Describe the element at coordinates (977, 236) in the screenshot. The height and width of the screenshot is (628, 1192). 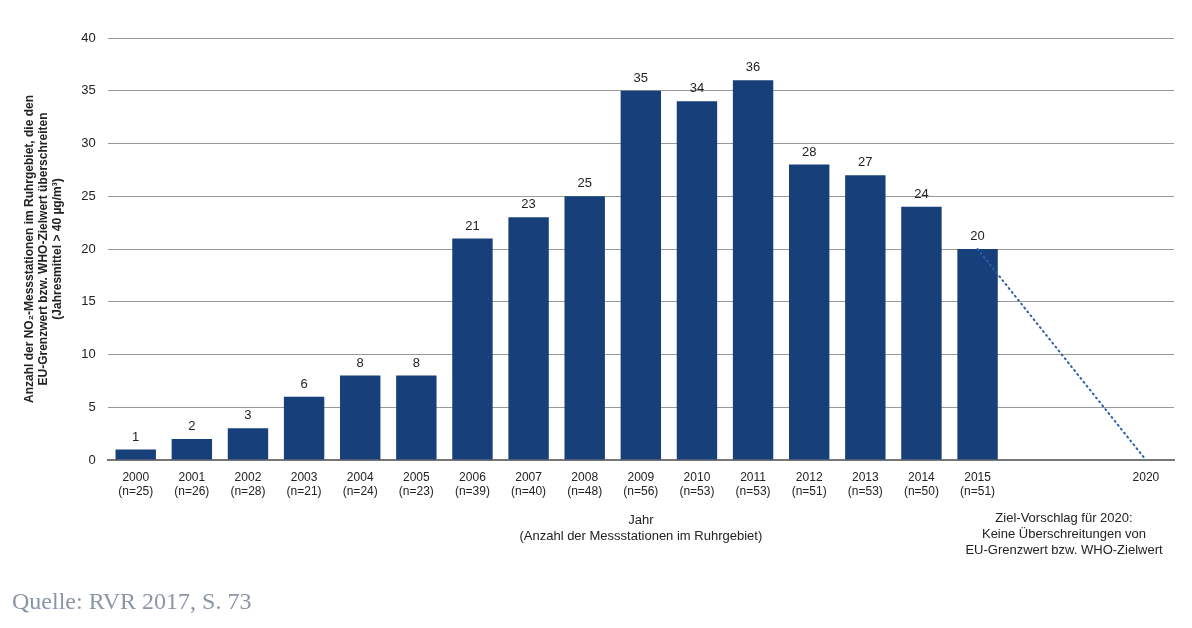
I see `data-label: 20` at that location.